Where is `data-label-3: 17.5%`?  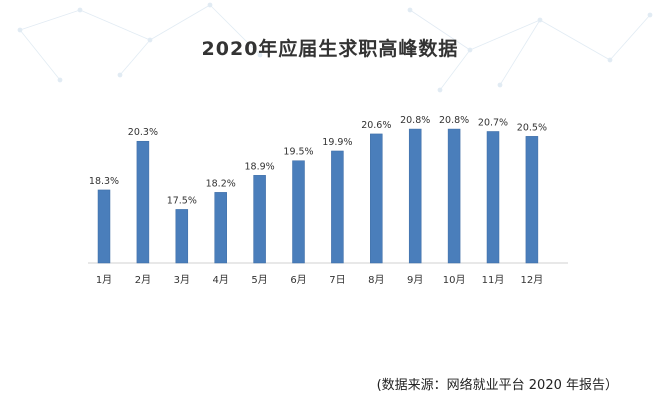 data-label-3: 17.5% is located at coordinates (182, 200).